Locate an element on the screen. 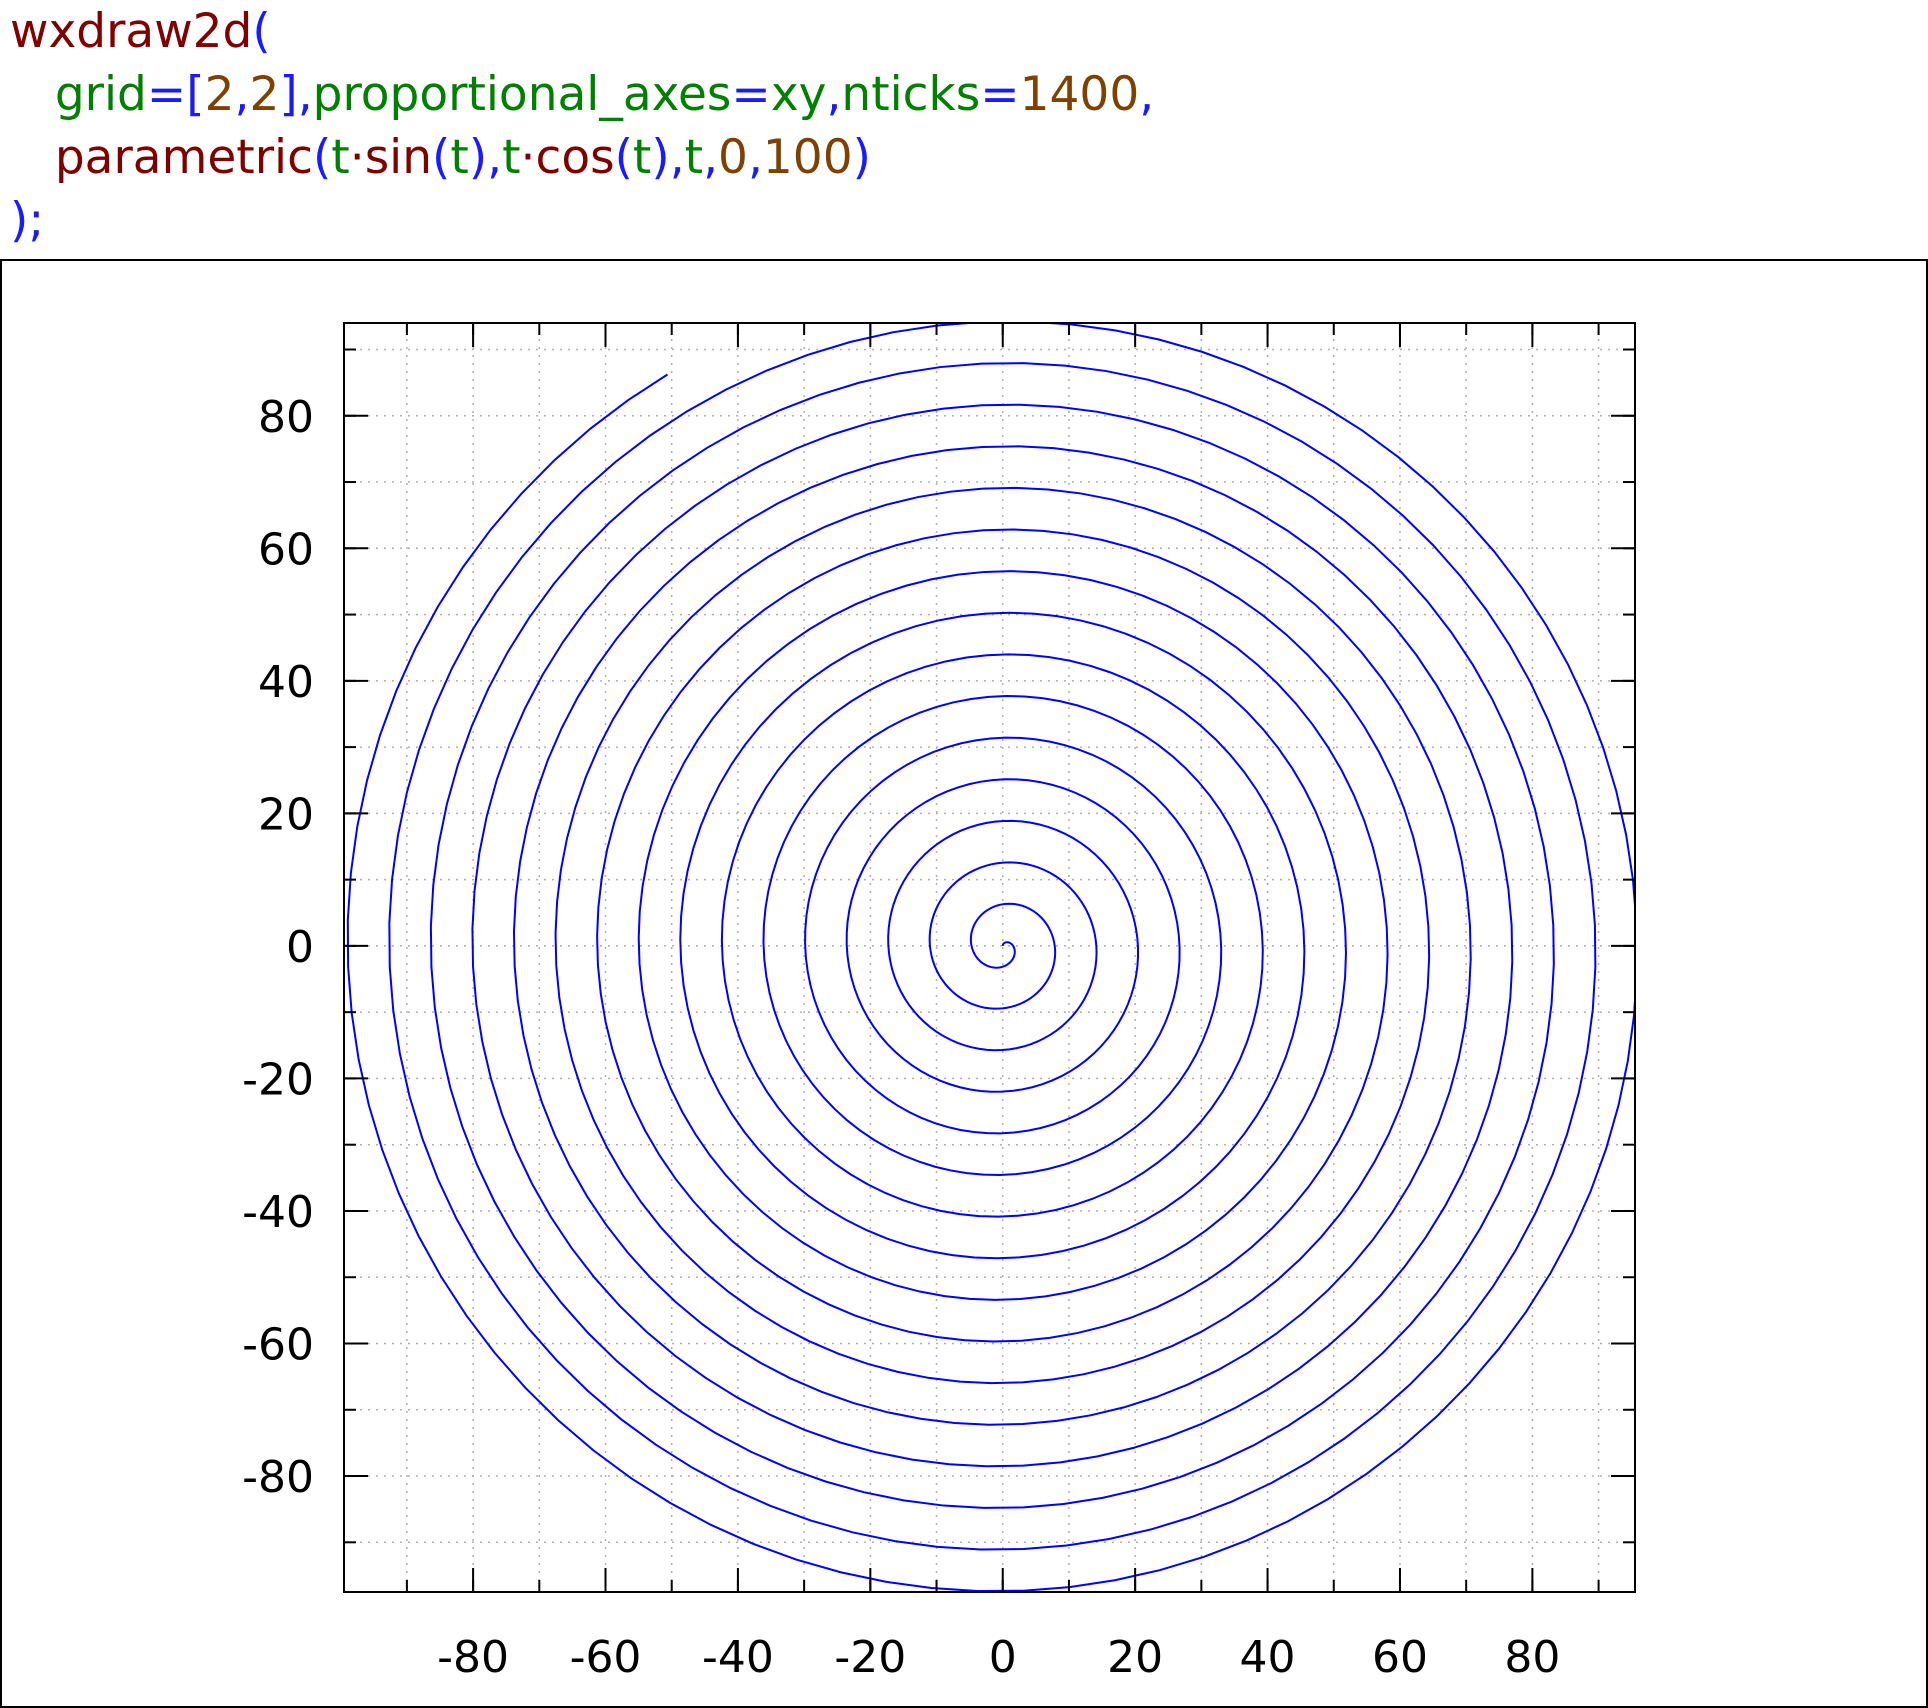 This screenshot has height=1708, width=1928. code-token: =[ is located at coordinates (175, 94).